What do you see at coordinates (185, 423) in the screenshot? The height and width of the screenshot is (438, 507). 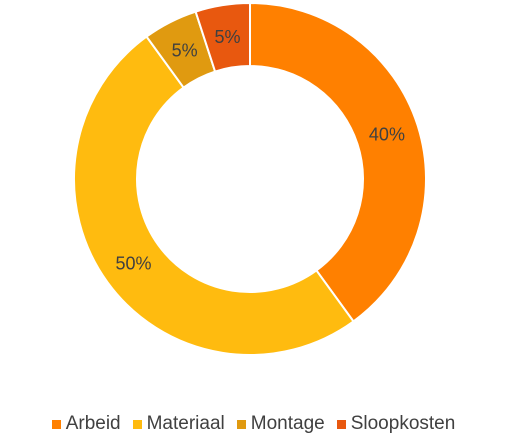 I see `legend-label: Materiaal` at bounding box center [185, 423].